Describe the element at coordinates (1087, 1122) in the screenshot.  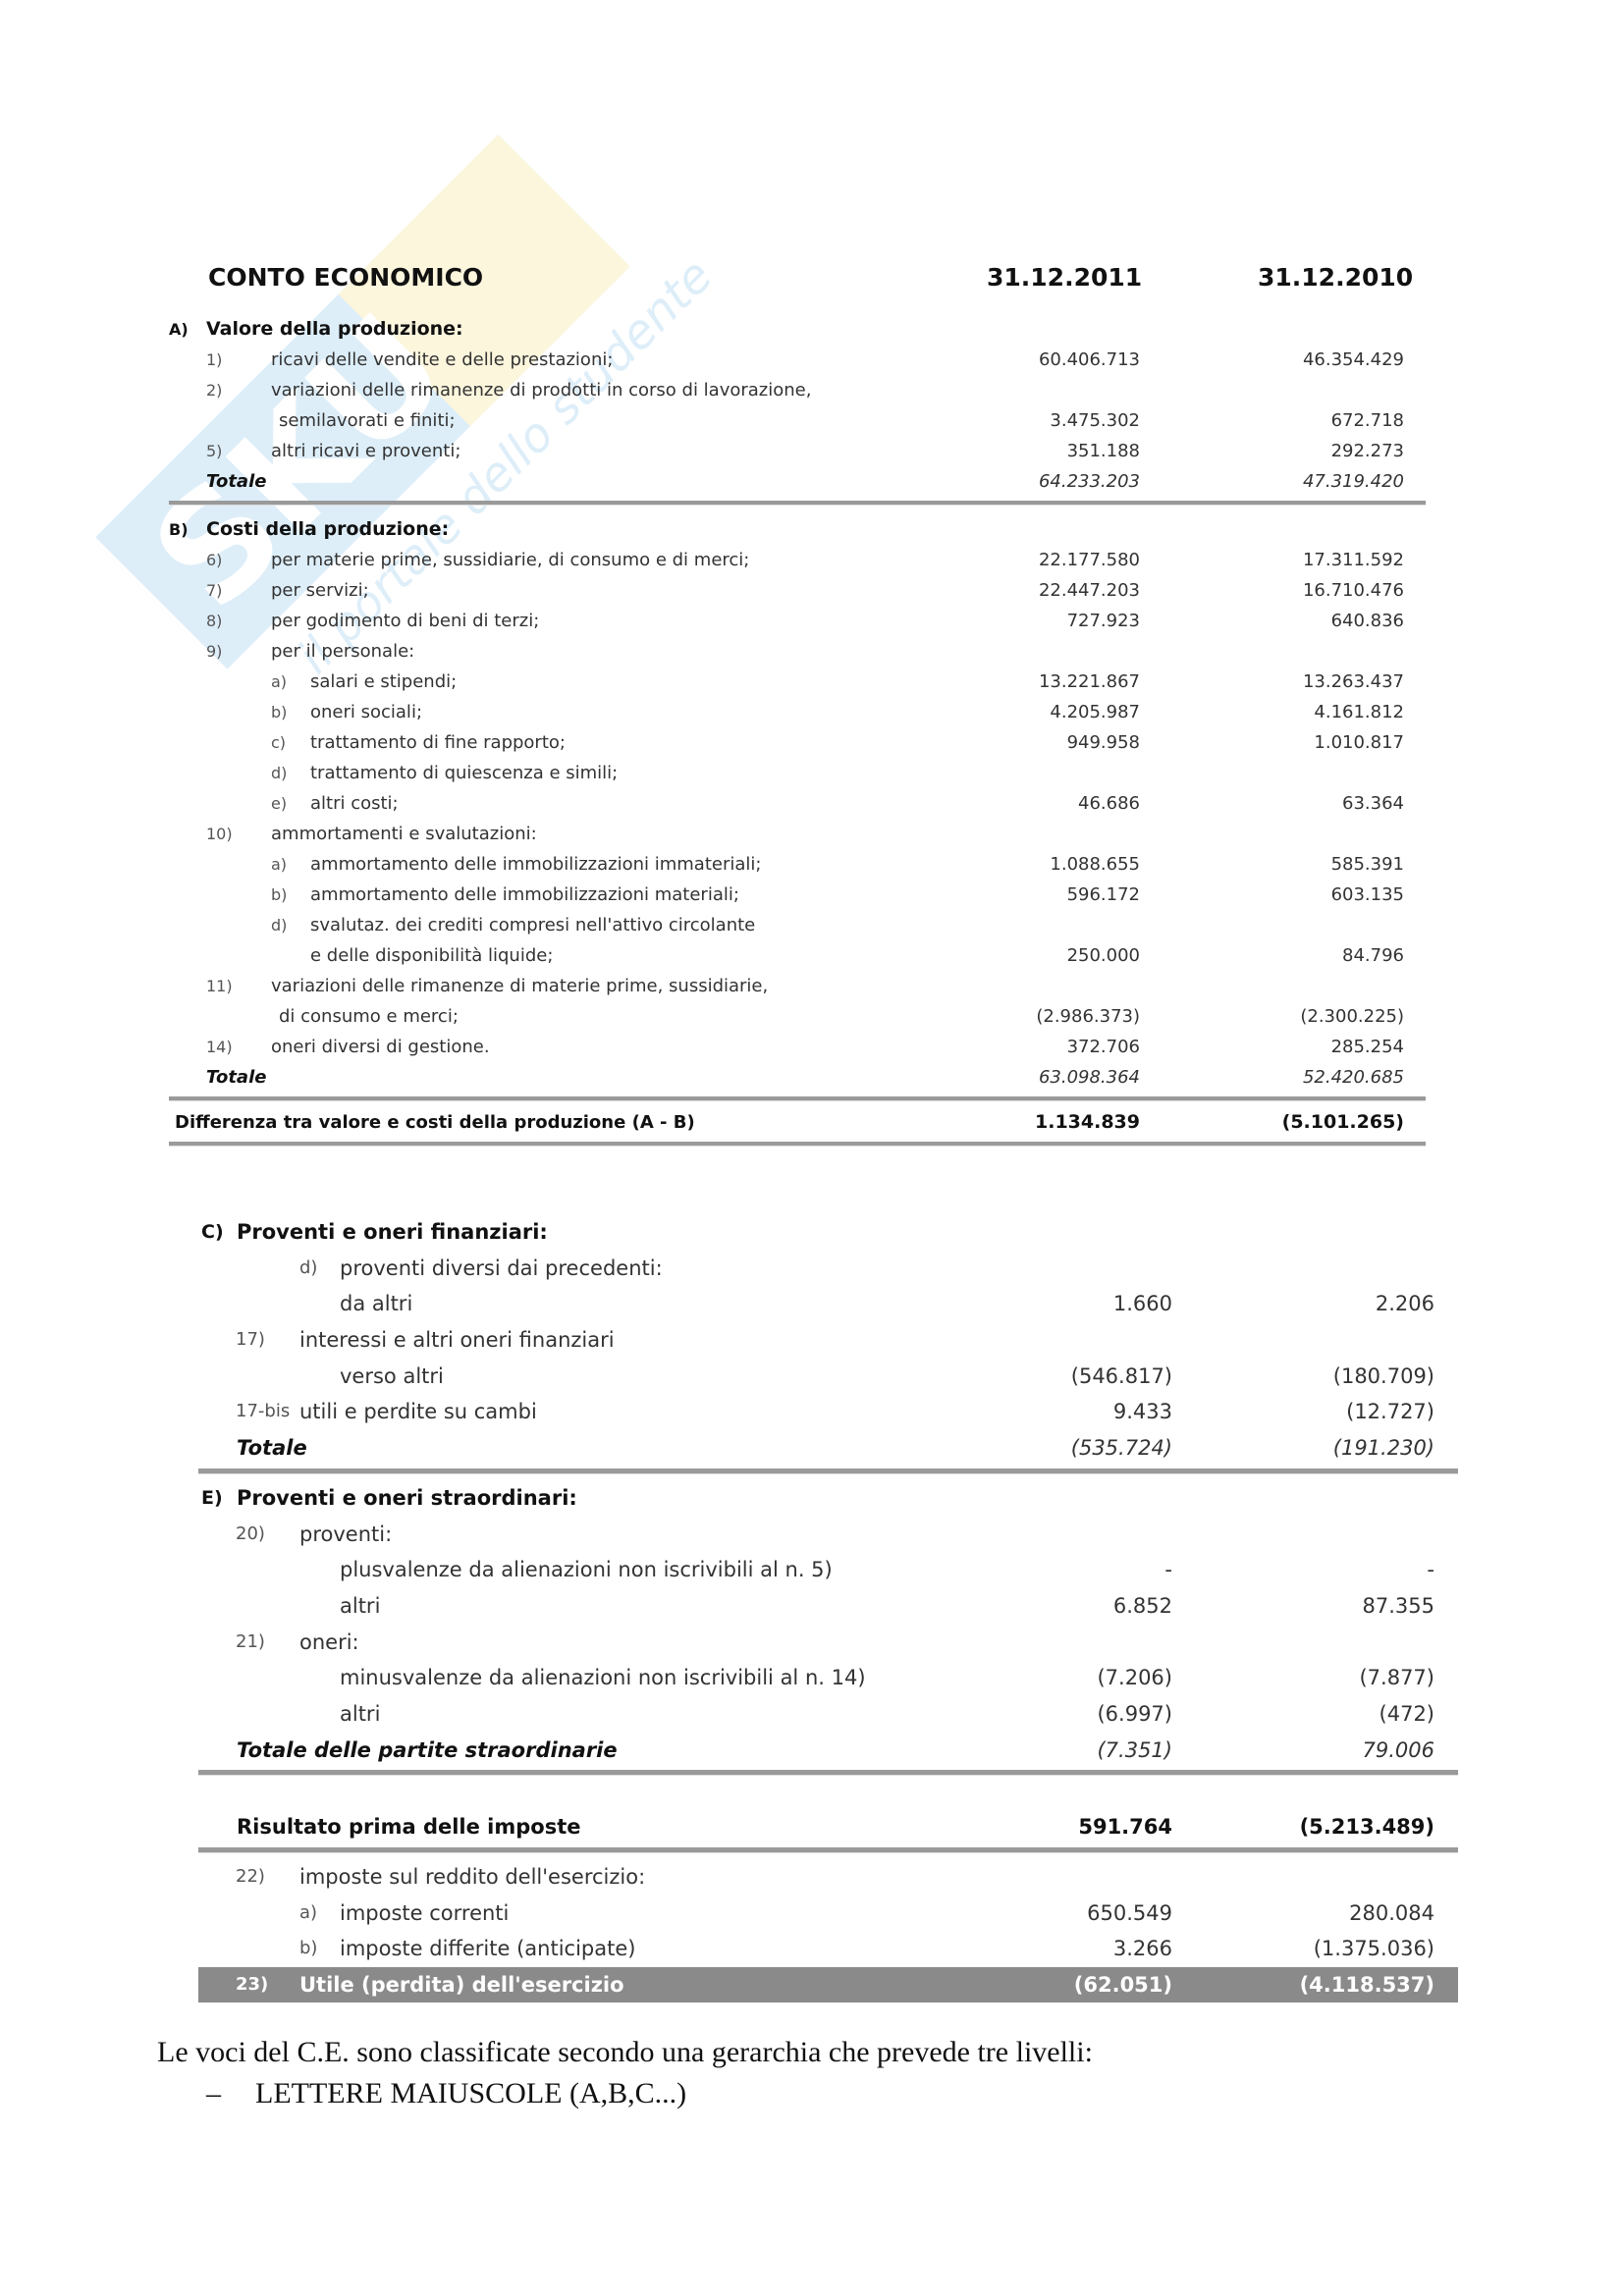
I see `value-2011: 1.134.839` at that location.